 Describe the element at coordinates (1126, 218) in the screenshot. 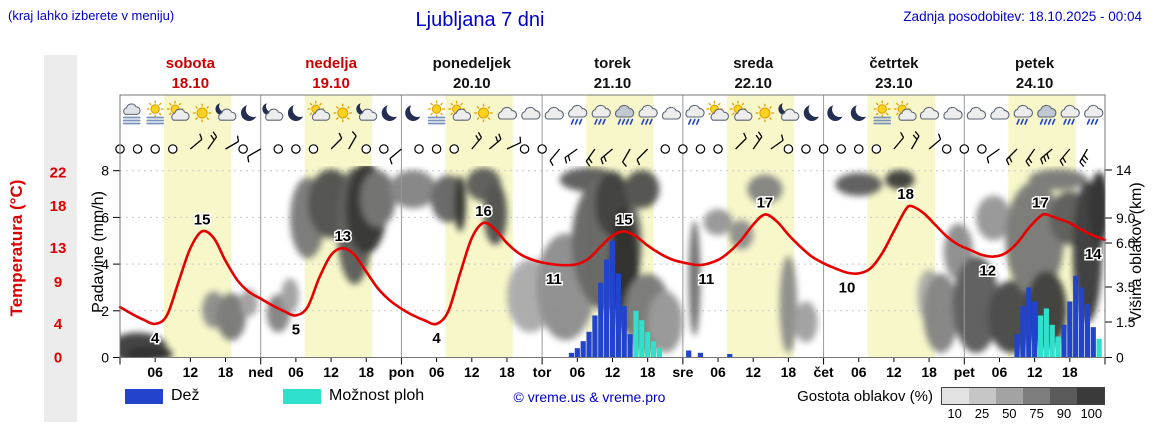

I see `cloud-tick-label: 9.0` at that location.